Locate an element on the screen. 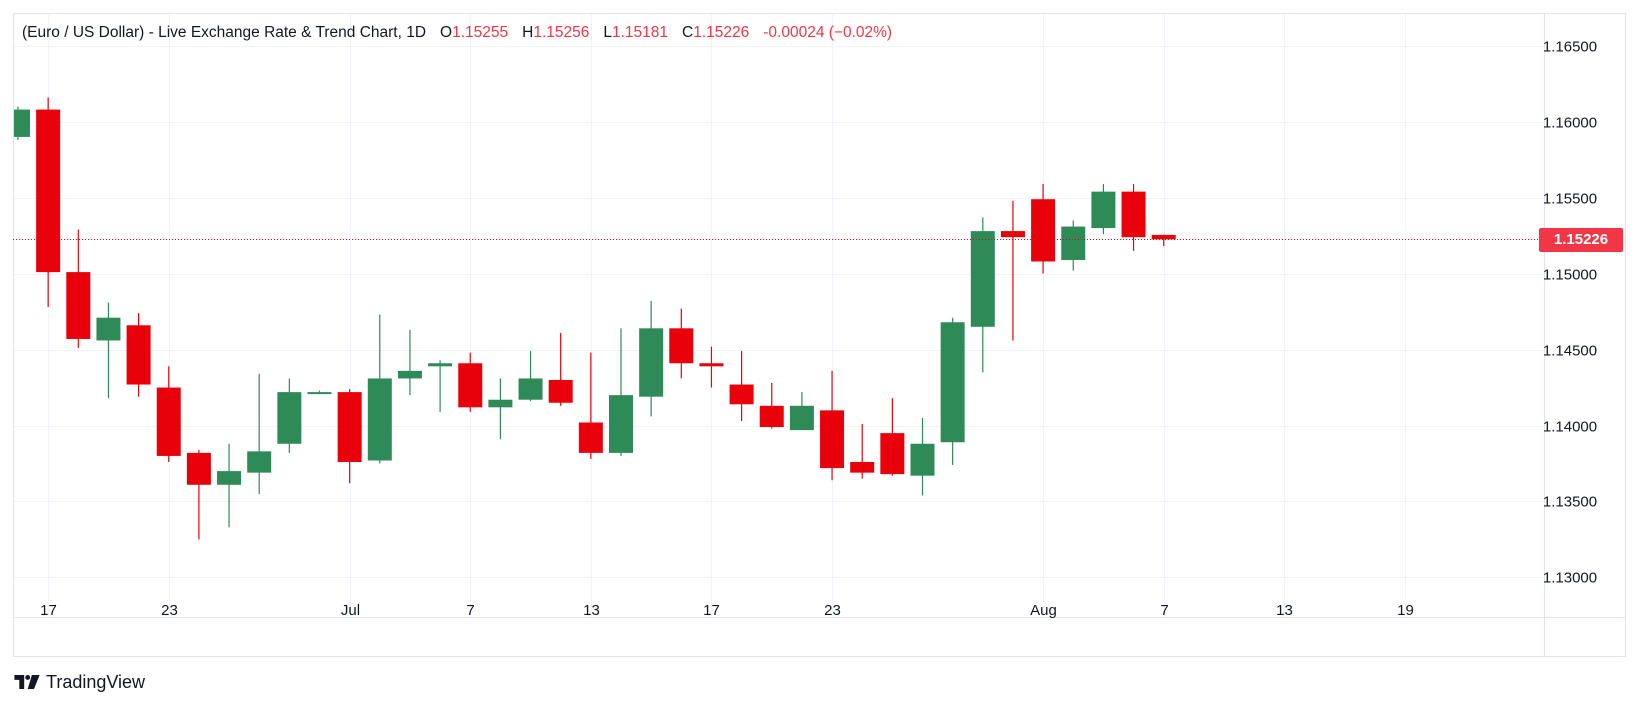 The width and height of the screenshot is (1641, 705). y-tick-label: 1.15500 is located at coordinates (1570, 199).